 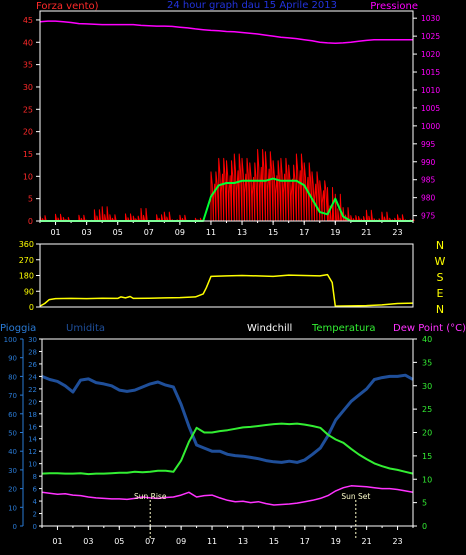 What do you see at coordinates (28, 154) in the screenshot?
I see `wind-axis-tick-label: 15` at bounding box center [28, 154].